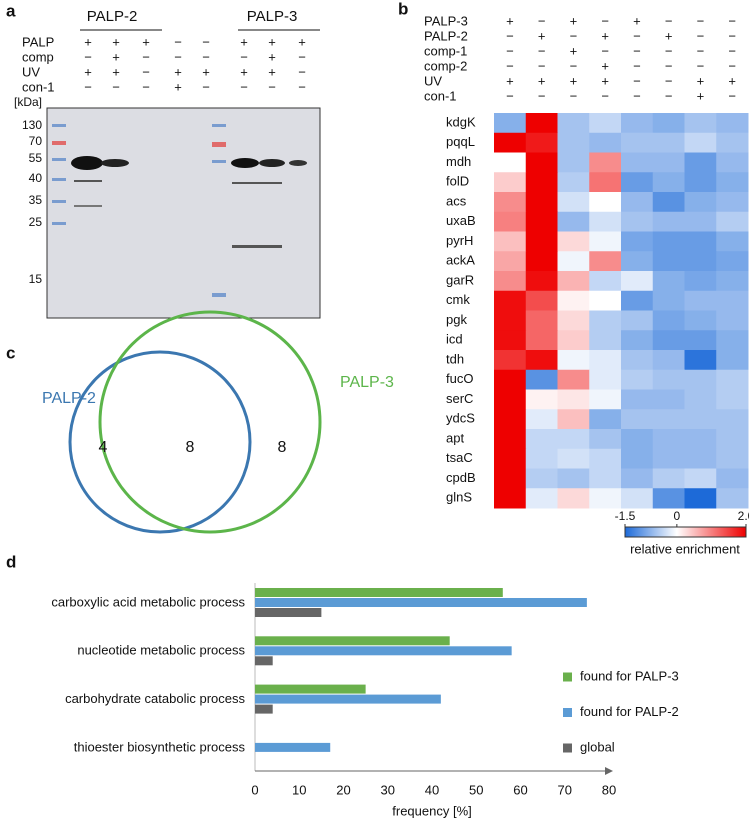 This screenshot has width=749, height=821. What do you see at coordinates (446, 20) in the screenshot?
I see `condition-label: PALP-3` at bounding box center [446, 20].